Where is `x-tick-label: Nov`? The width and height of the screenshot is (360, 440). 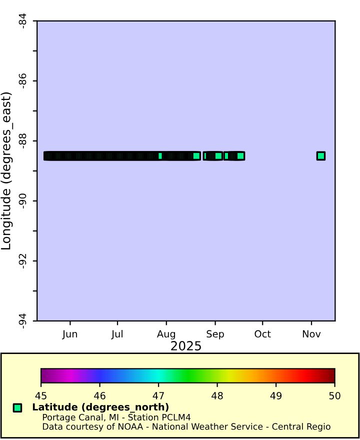 x-tick-label: Nov is located at coordinates (311, 334).